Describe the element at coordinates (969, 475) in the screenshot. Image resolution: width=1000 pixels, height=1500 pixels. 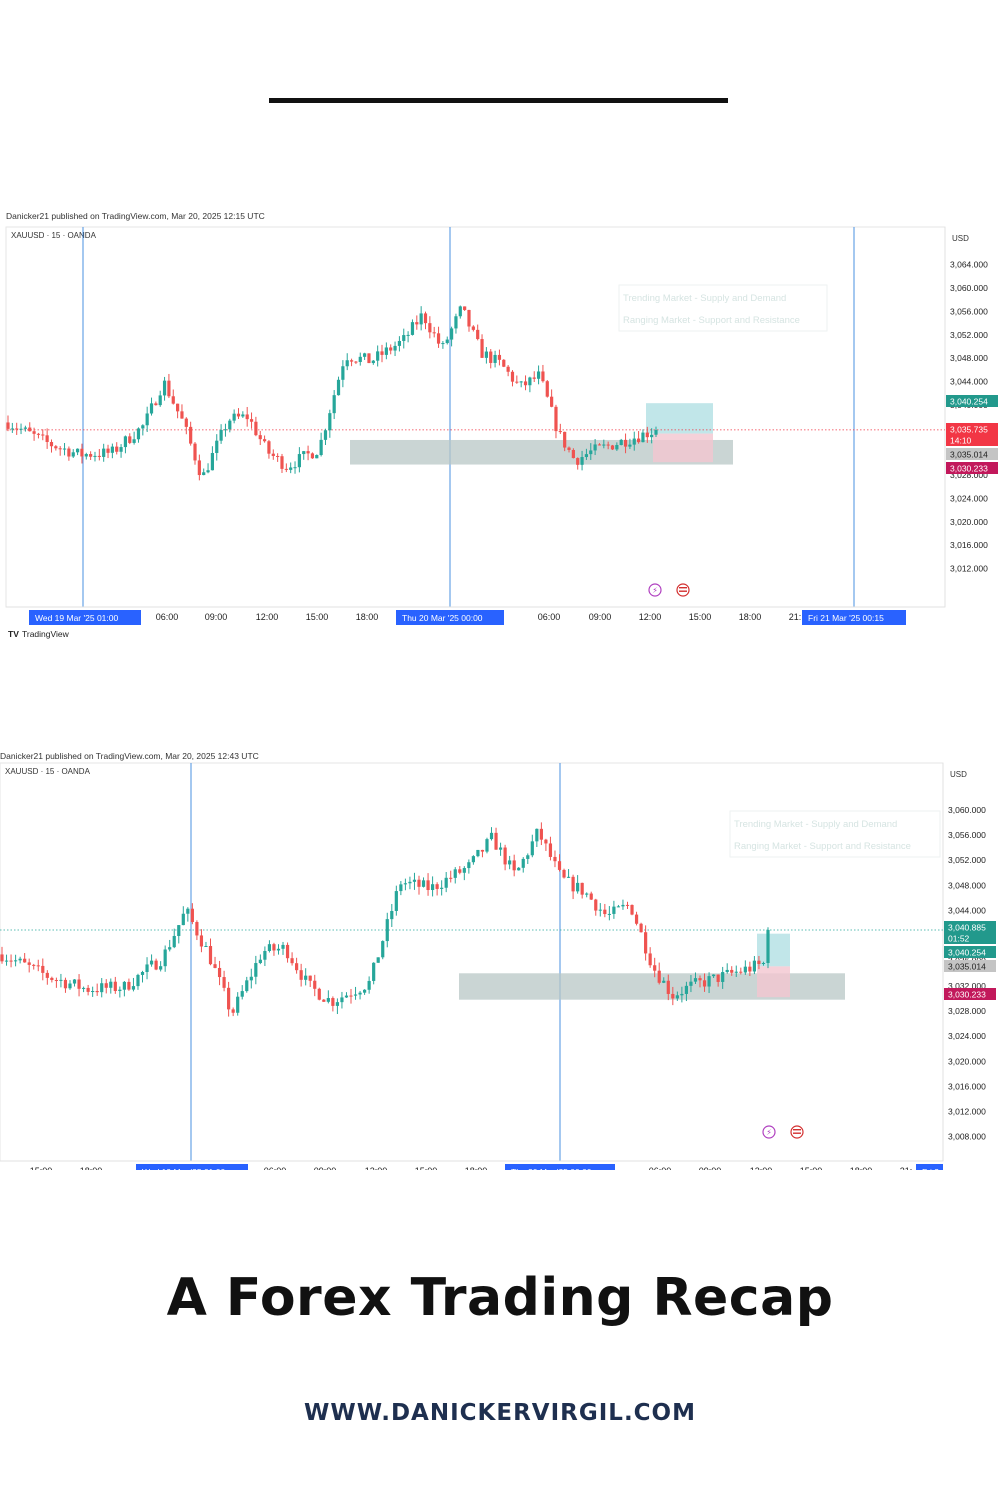
I see `y-tick-label: 3,028.000` at that location.